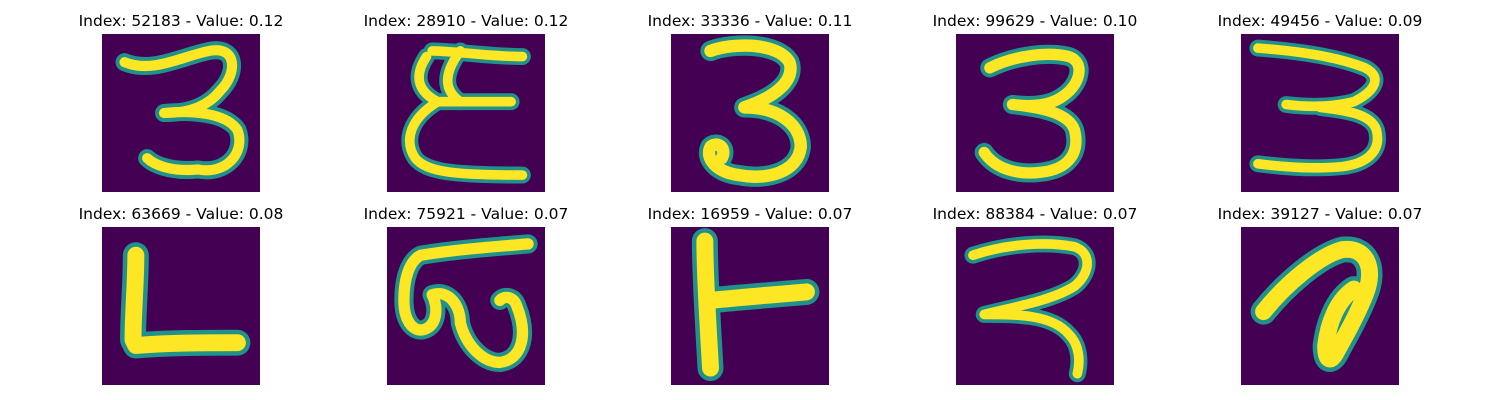 This screenshot has height=400, width=1500. I want to click on panel-title: Index: 28910 - Value: 0.12, so click(466, 21).